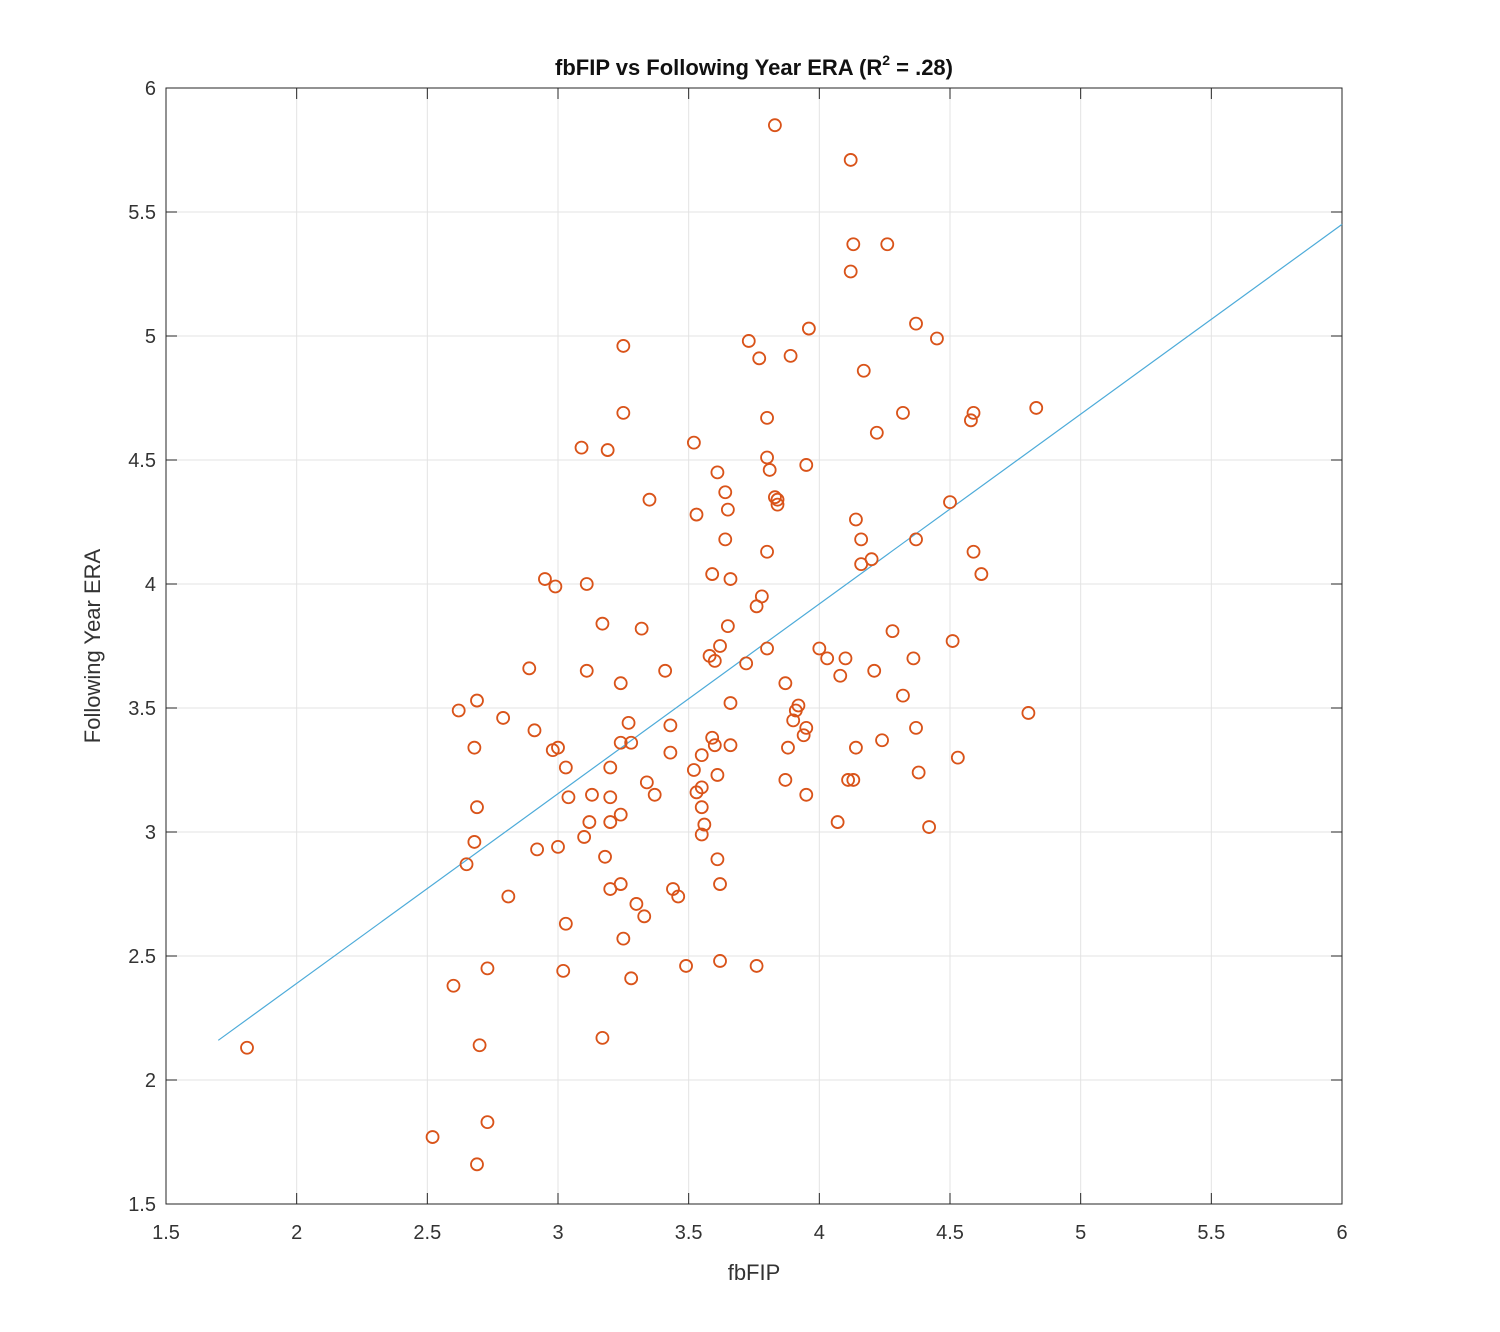 This screenshot has width=1500, height=1332. Describe the element at coordinates (950, 1233) in the screenshot. I see `x-tick-label: 4.5` at that location.